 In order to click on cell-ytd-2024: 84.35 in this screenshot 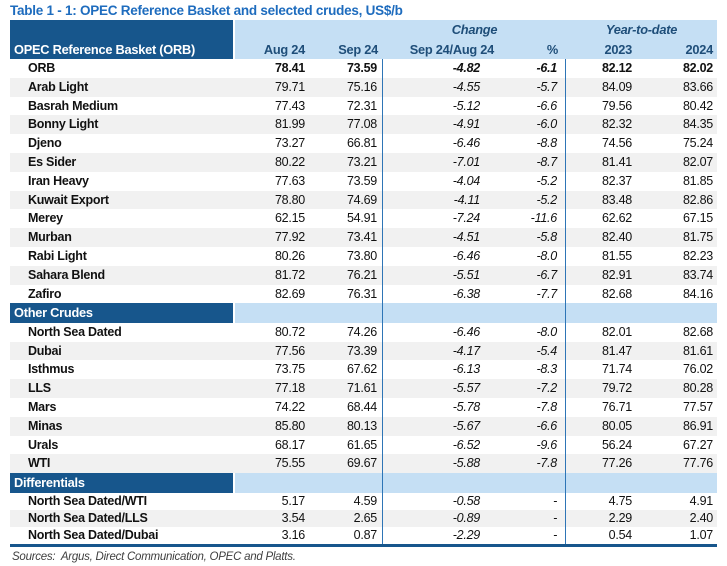, I will do `click(697, 124)`.